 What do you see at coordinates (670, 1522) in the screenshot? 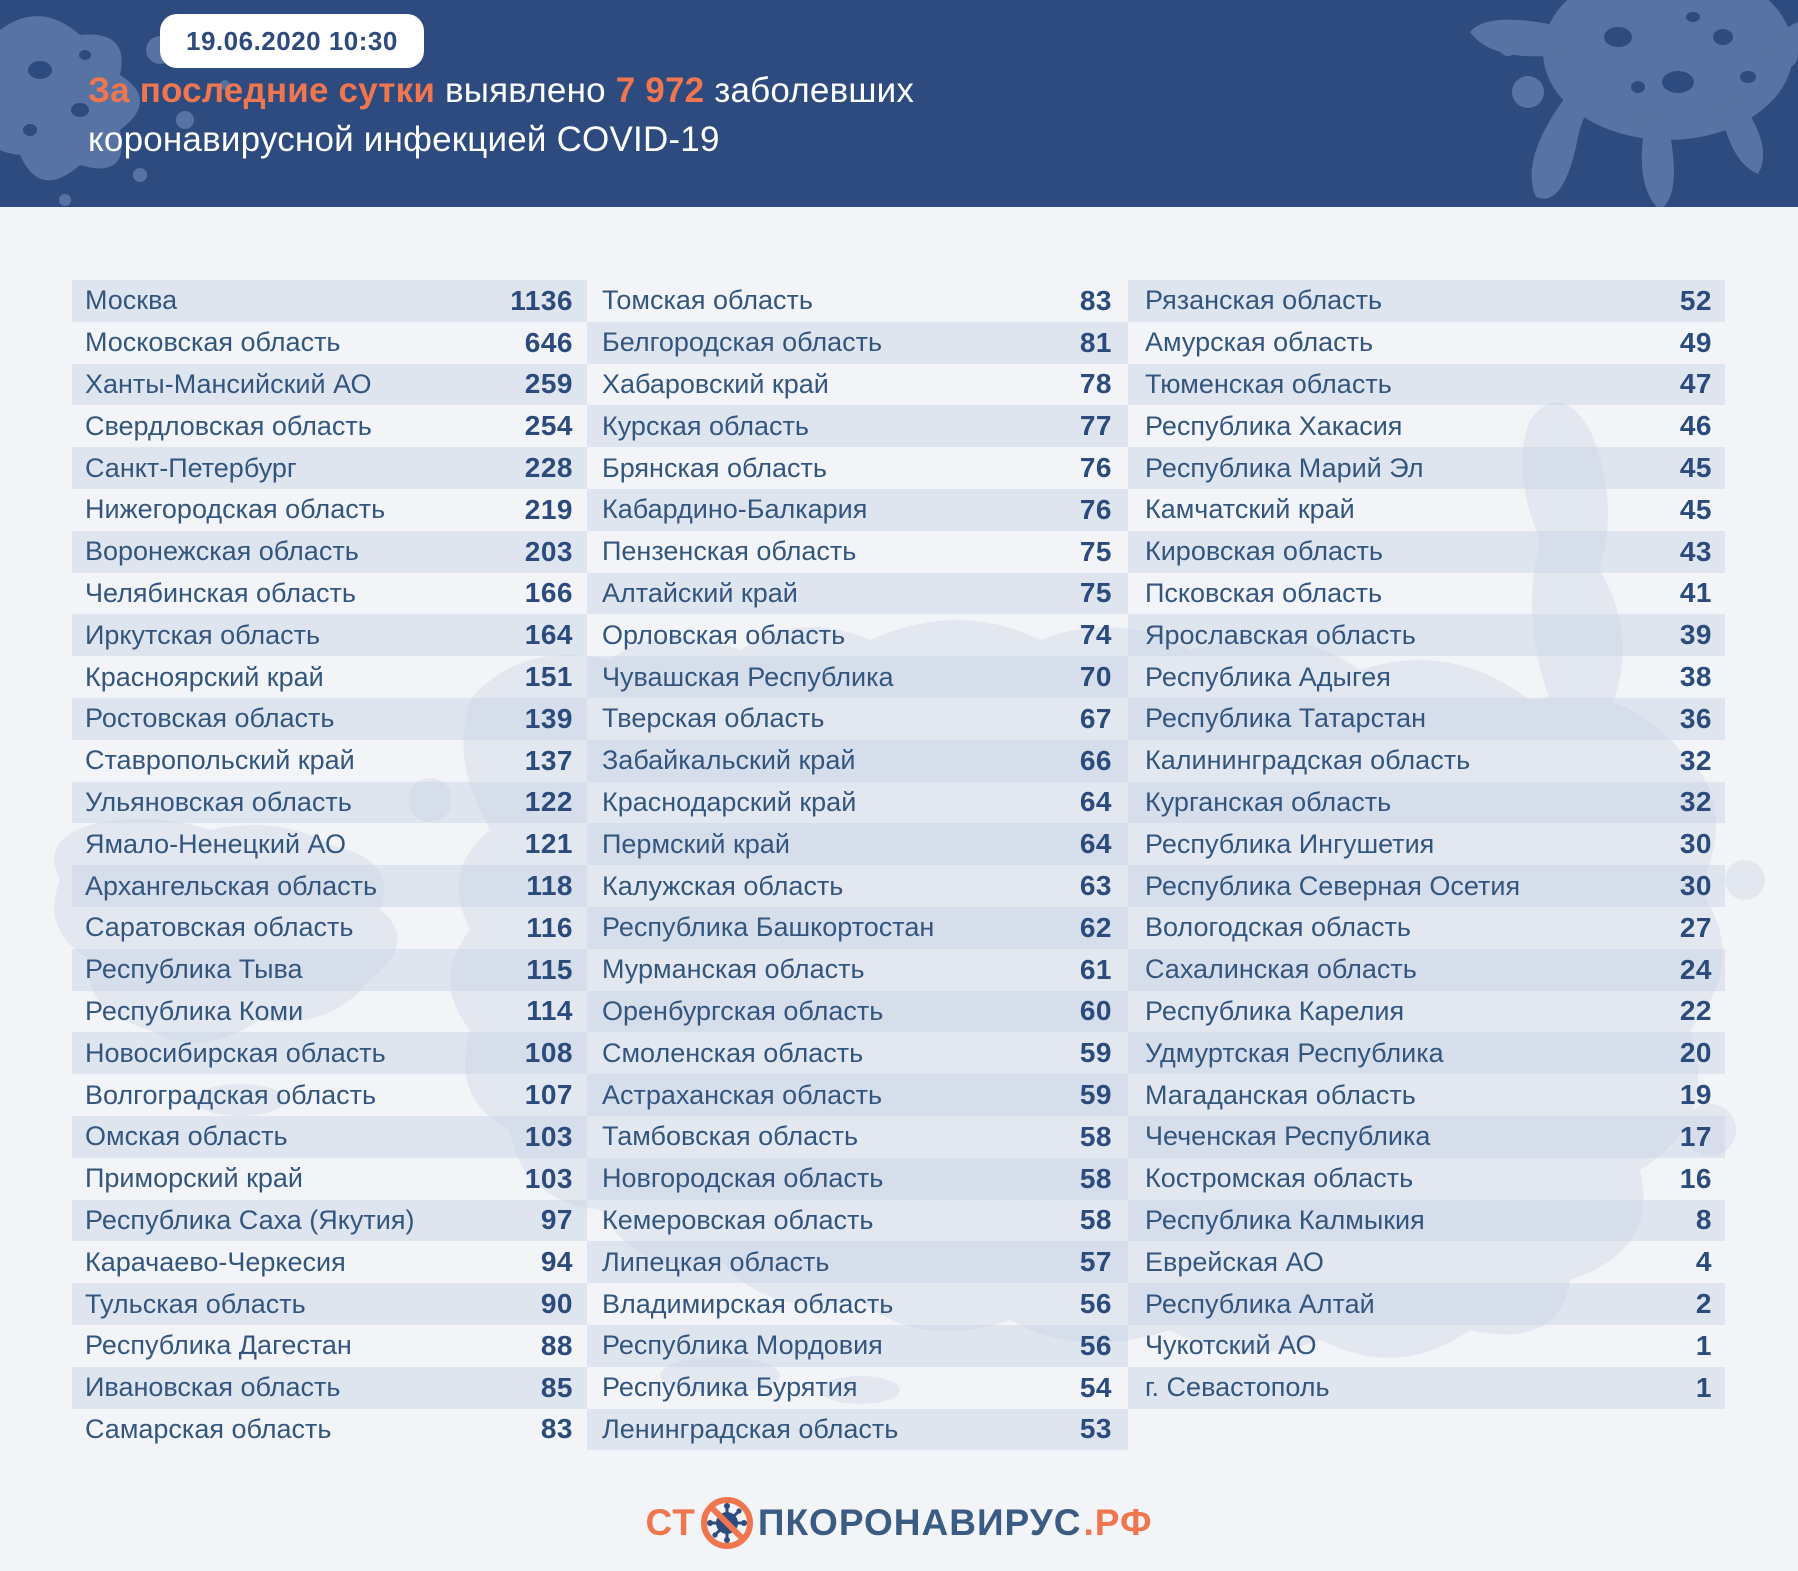
I see `logo-prefix: СТ` at bounding box center [670, 1522].